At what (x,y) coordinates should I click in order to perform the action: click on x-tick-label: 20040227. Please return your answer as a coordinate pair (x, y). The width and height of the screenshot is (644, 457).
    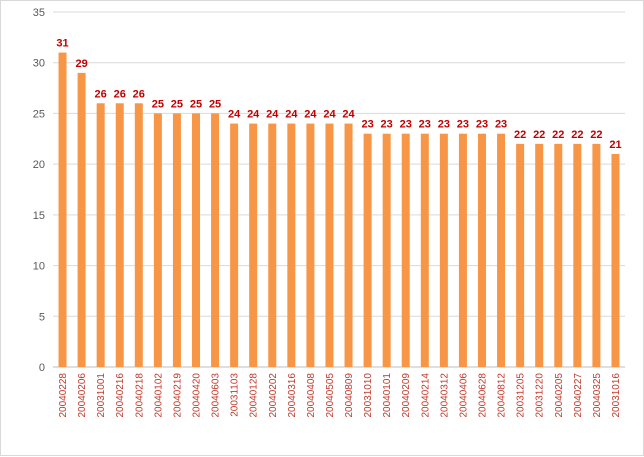
    Looking at the image, I should click on (578, 395).